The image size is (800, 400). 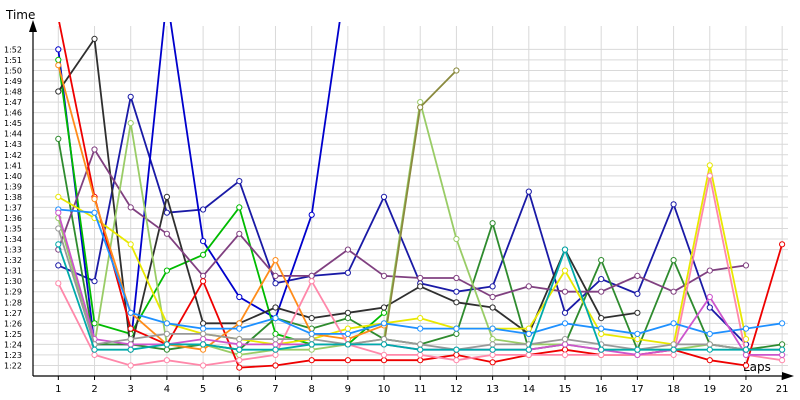 I want to click on y-tick-label: 1:45, so click(x=13, y=123).